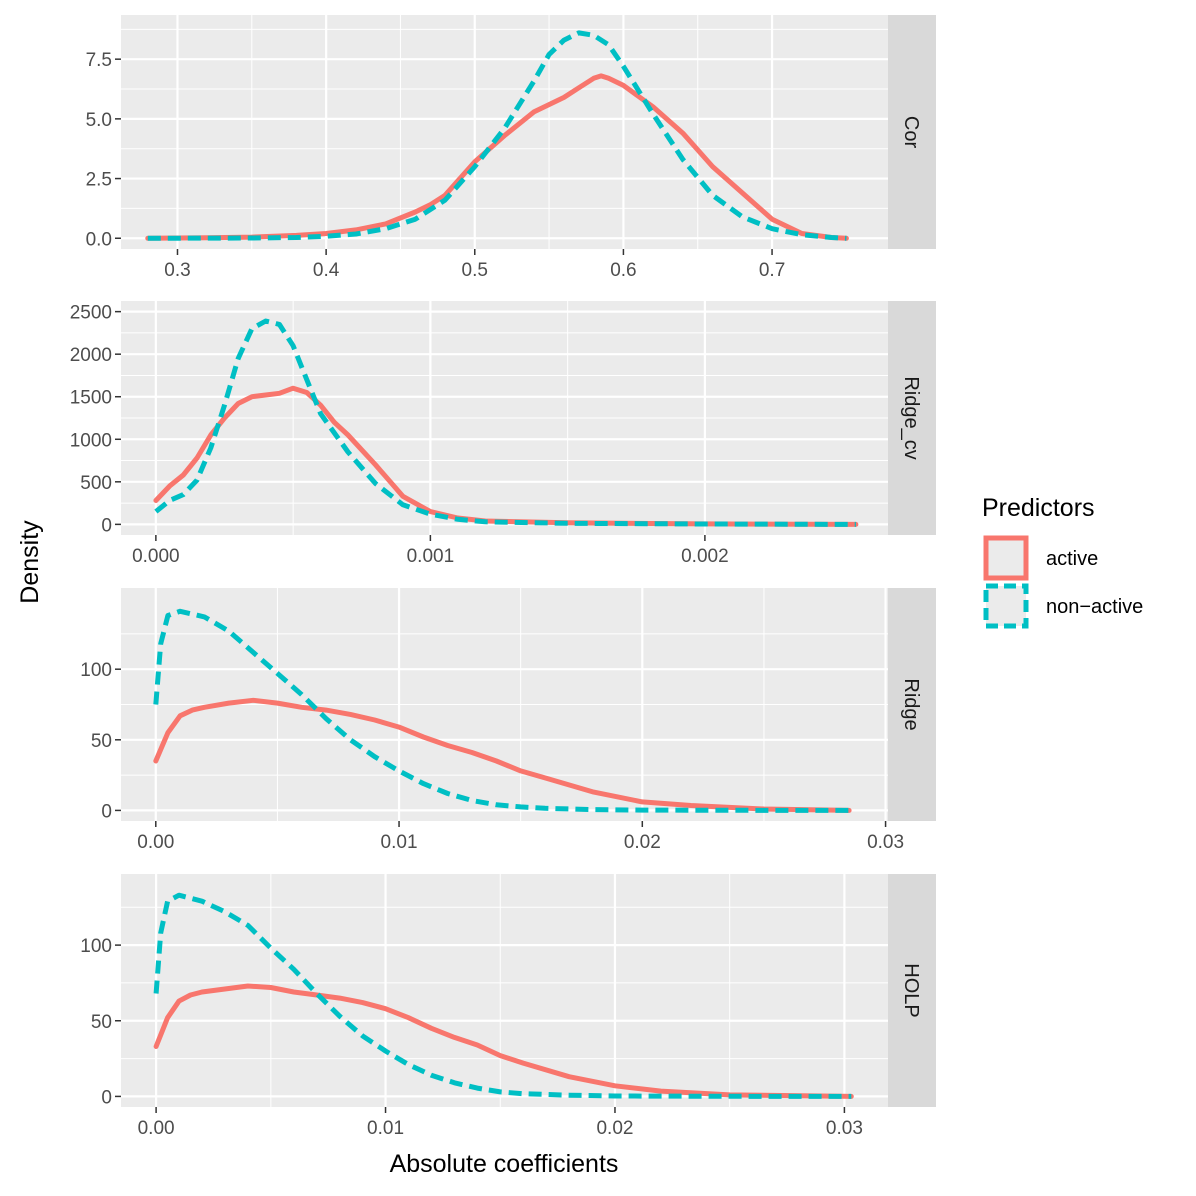 Image resolution: width=1196 pixels, height=1196 pixels. What do you see at coordinates (91, 313) in the screenshot?
I see `y-tick-label: 2500` at bounding box center [91, 313].